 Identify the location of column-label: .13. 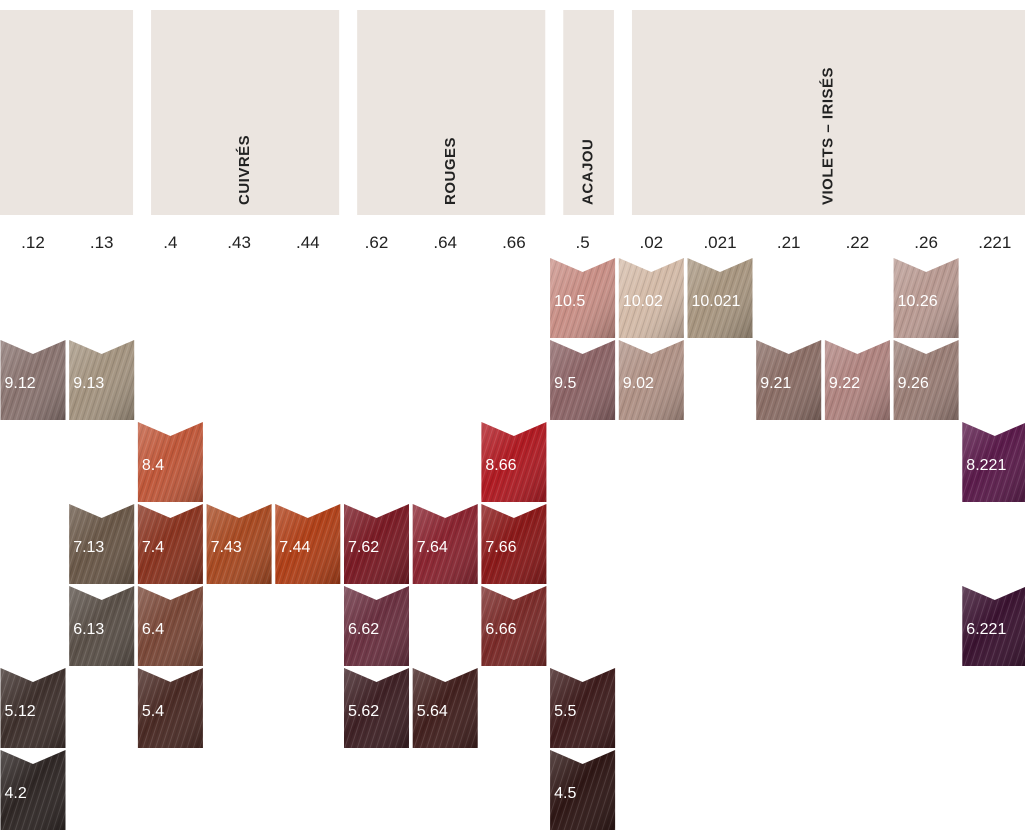
(102, 242).